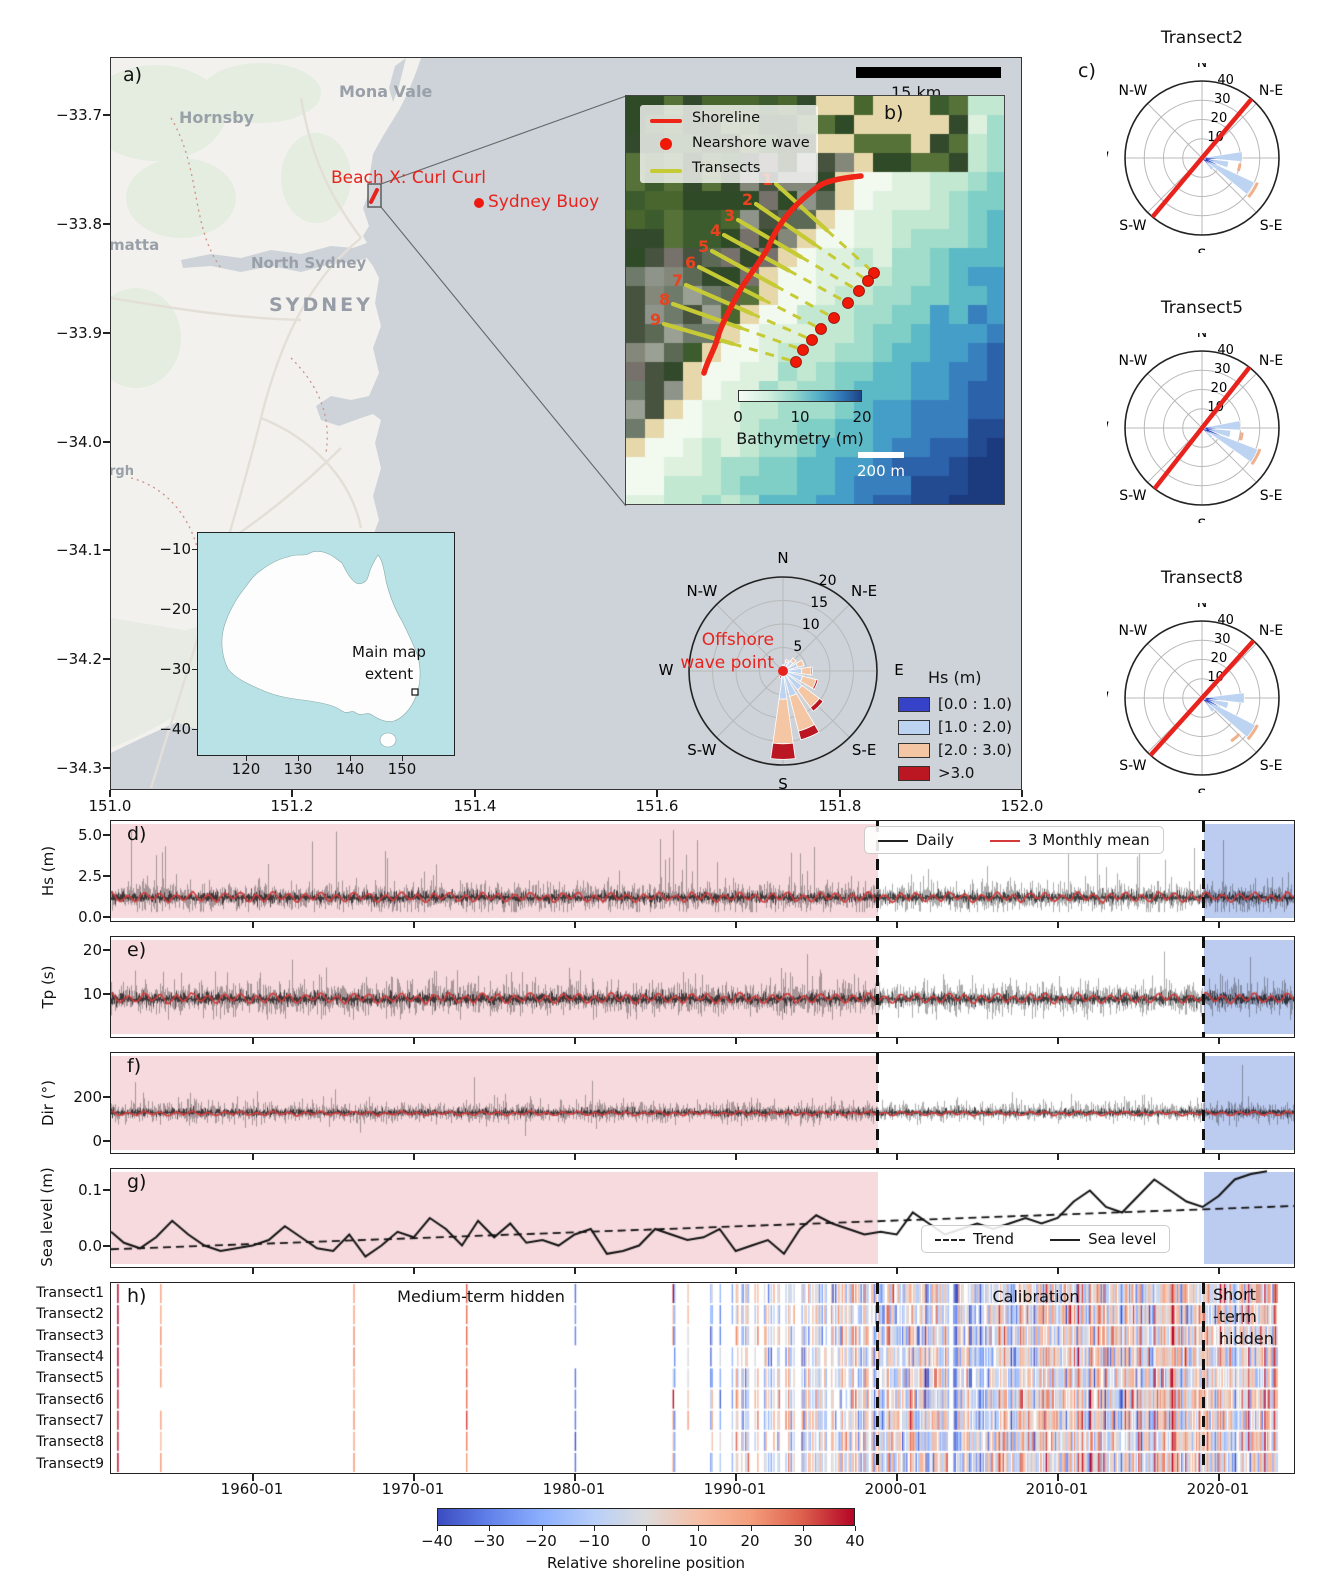 The image size is (1336, 1593). Describe the element at coordinates (1225, 350) in the screenshot. I see `svg-text: 40` at that location.